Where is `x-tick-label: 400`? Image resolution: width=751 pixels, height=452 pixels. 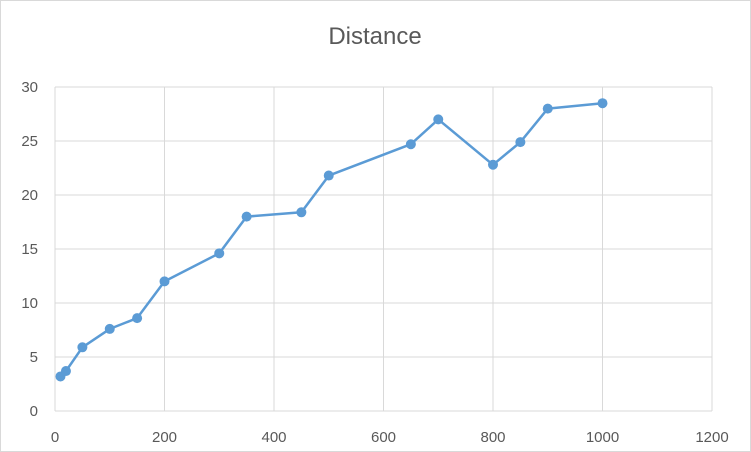 x-tick-label: 400 is located at coordinates (273, 437).